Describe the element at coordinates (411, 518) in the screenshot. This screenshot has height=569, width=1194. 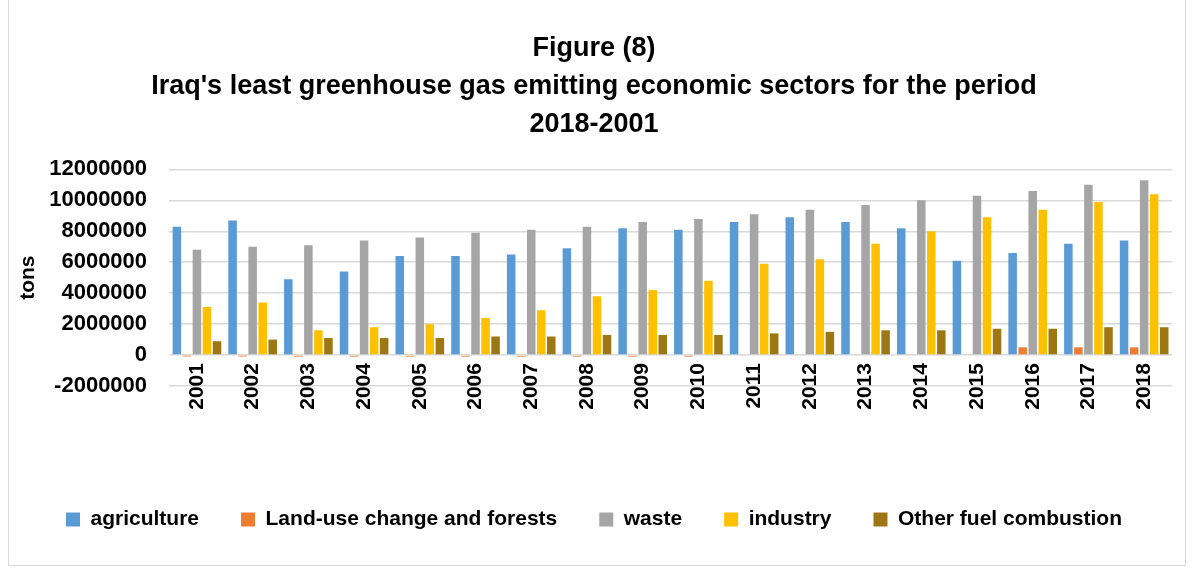
I see `legend-label: Land-use change and forests` at that location.